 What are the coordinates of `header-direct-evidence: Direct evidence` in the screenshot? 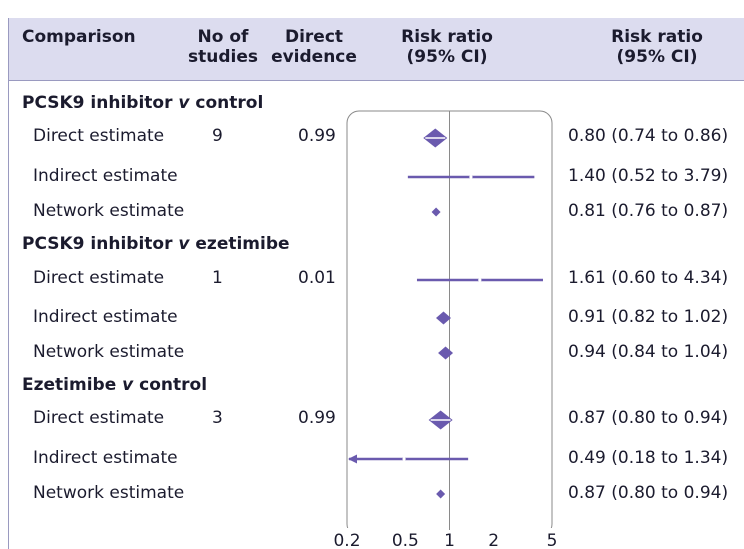 It's located at (314, 47).